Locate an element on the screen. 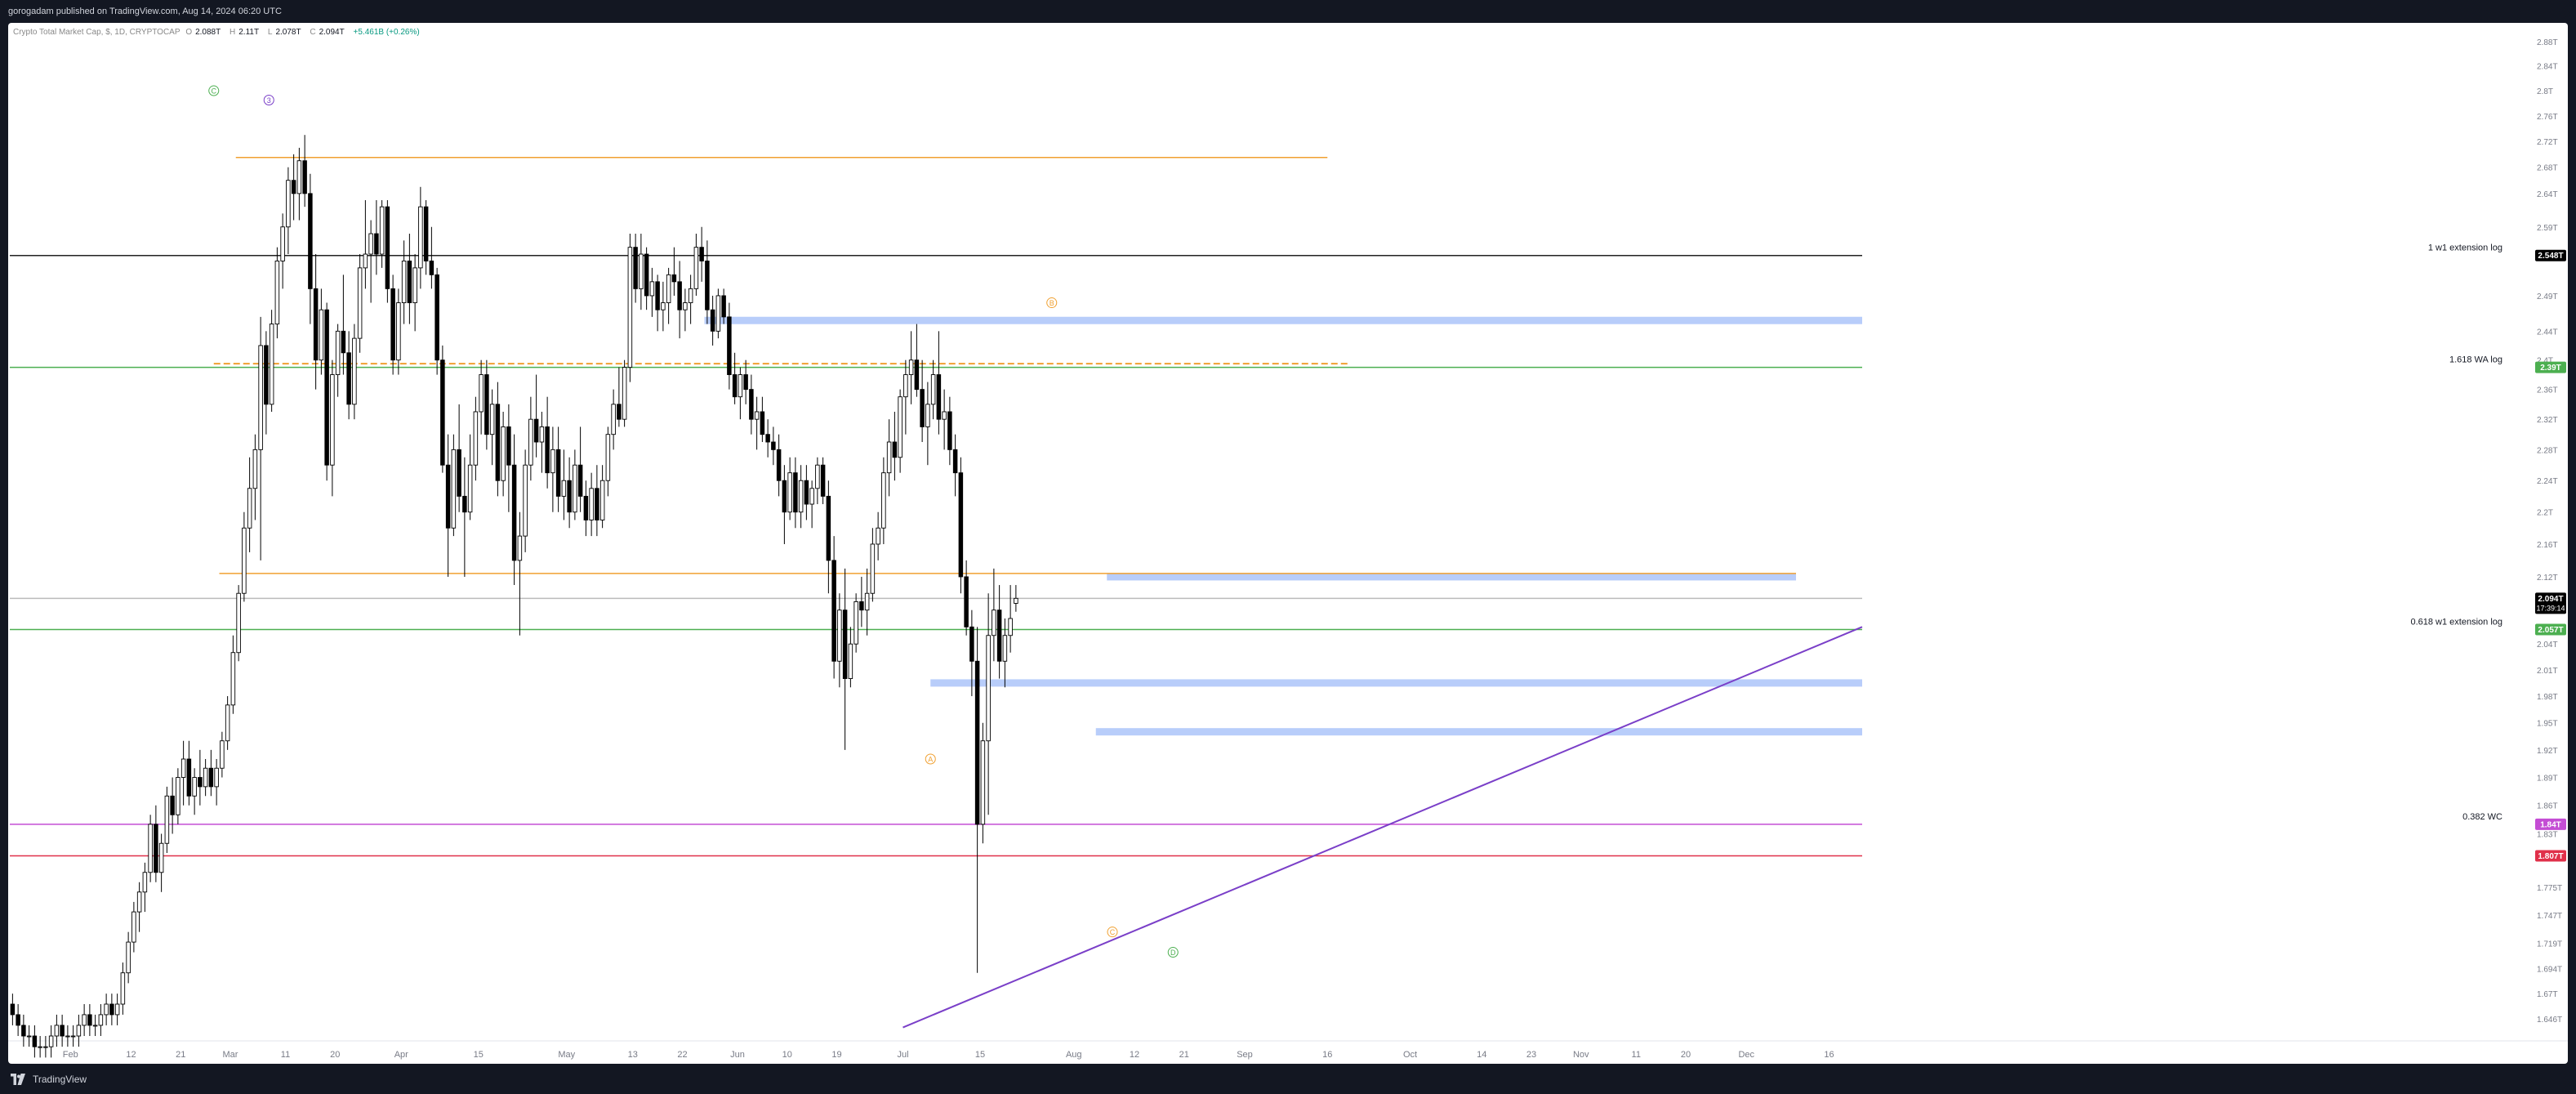 The image size is (2576, 1094). y-tick-label: 1.646T is located at coordinates (2549, 1020).